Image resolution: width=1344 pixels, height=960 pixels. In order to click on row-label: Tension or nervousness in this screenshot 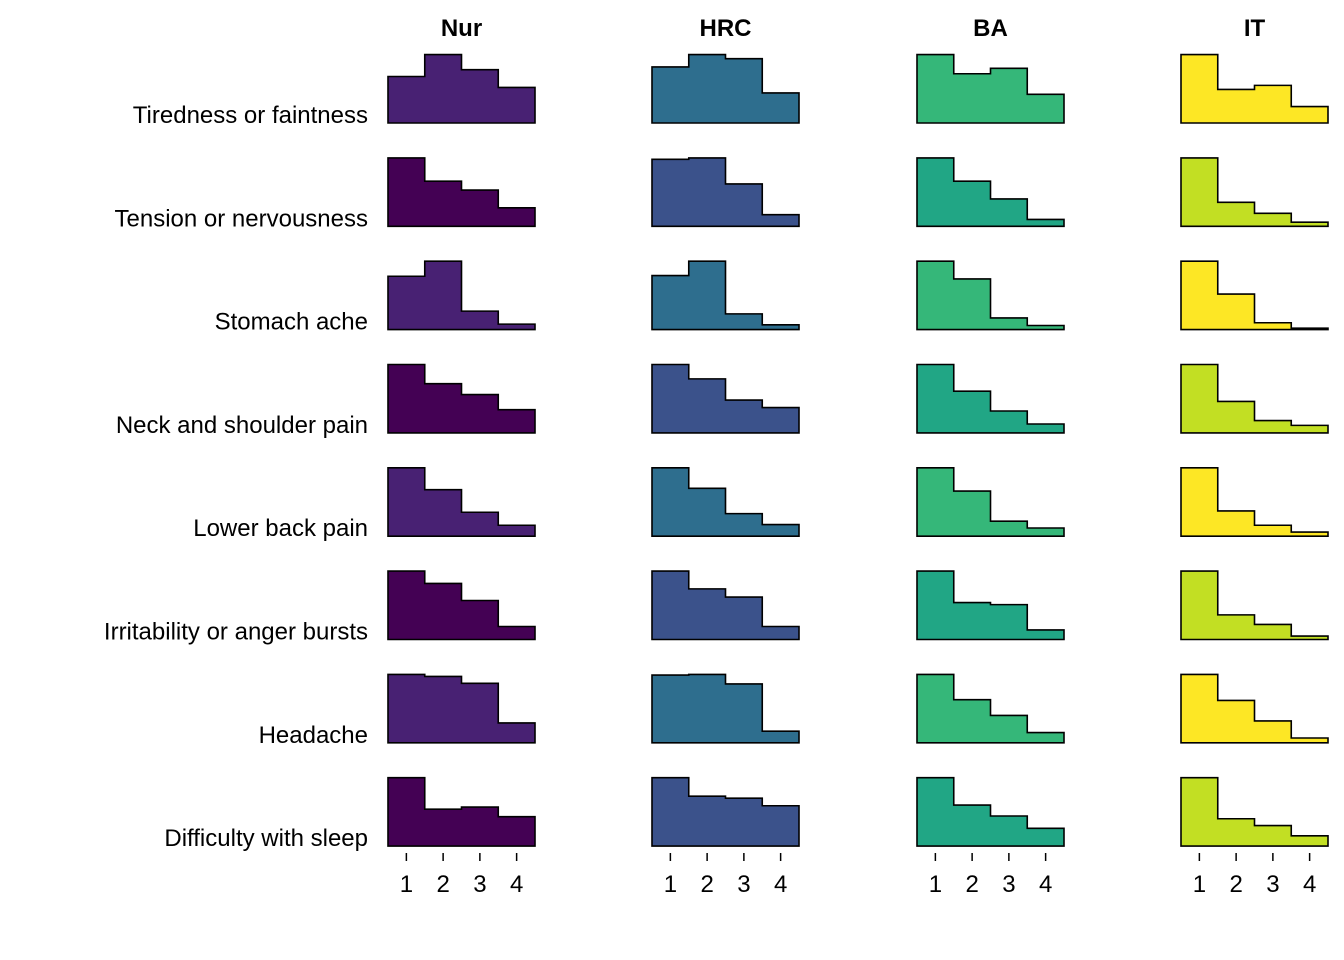, I will do `click(241, 218)`.